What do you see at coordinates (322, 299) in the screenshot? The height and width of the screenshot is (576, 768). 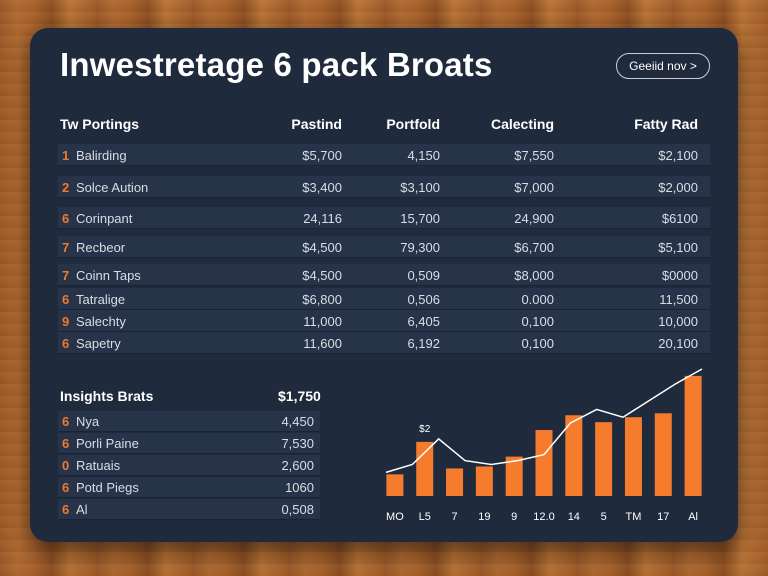 I see `row-pastind: $6,800` at bounding box center [322, 299].